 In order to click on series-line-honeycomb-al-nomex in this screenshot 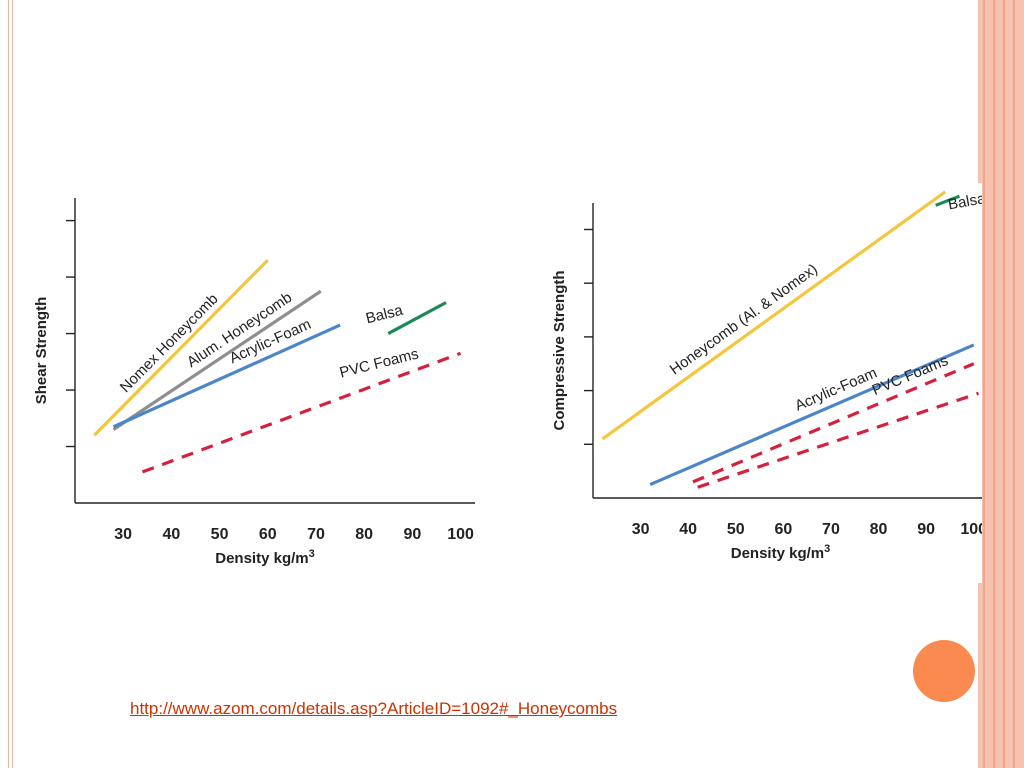, I will do `click(774, 315)`.